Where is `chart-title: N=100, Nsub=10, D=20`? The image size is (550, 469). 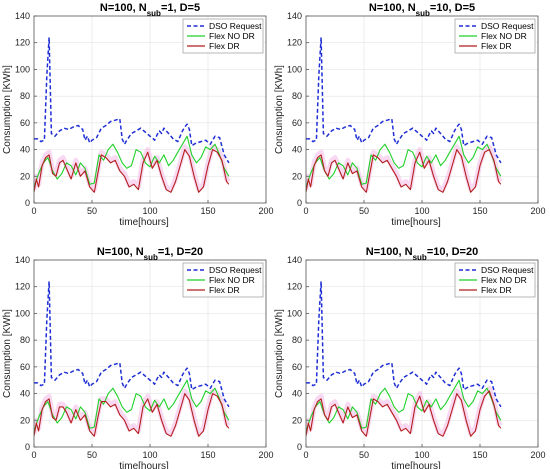
chart-title: N=100, Nsub=10, D=20 is located at coordinates (422, 254).